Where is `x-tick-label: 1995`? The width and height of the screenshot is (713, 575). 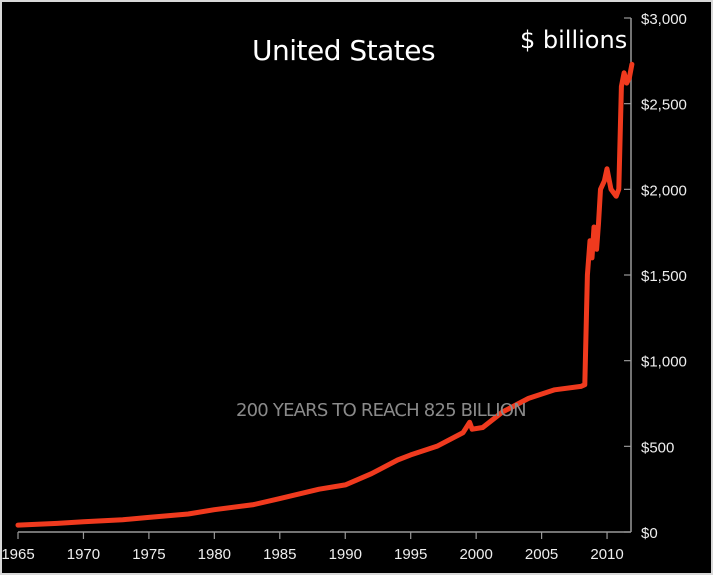
x-tick-label: 1995 is located at coordinates (410, 554).